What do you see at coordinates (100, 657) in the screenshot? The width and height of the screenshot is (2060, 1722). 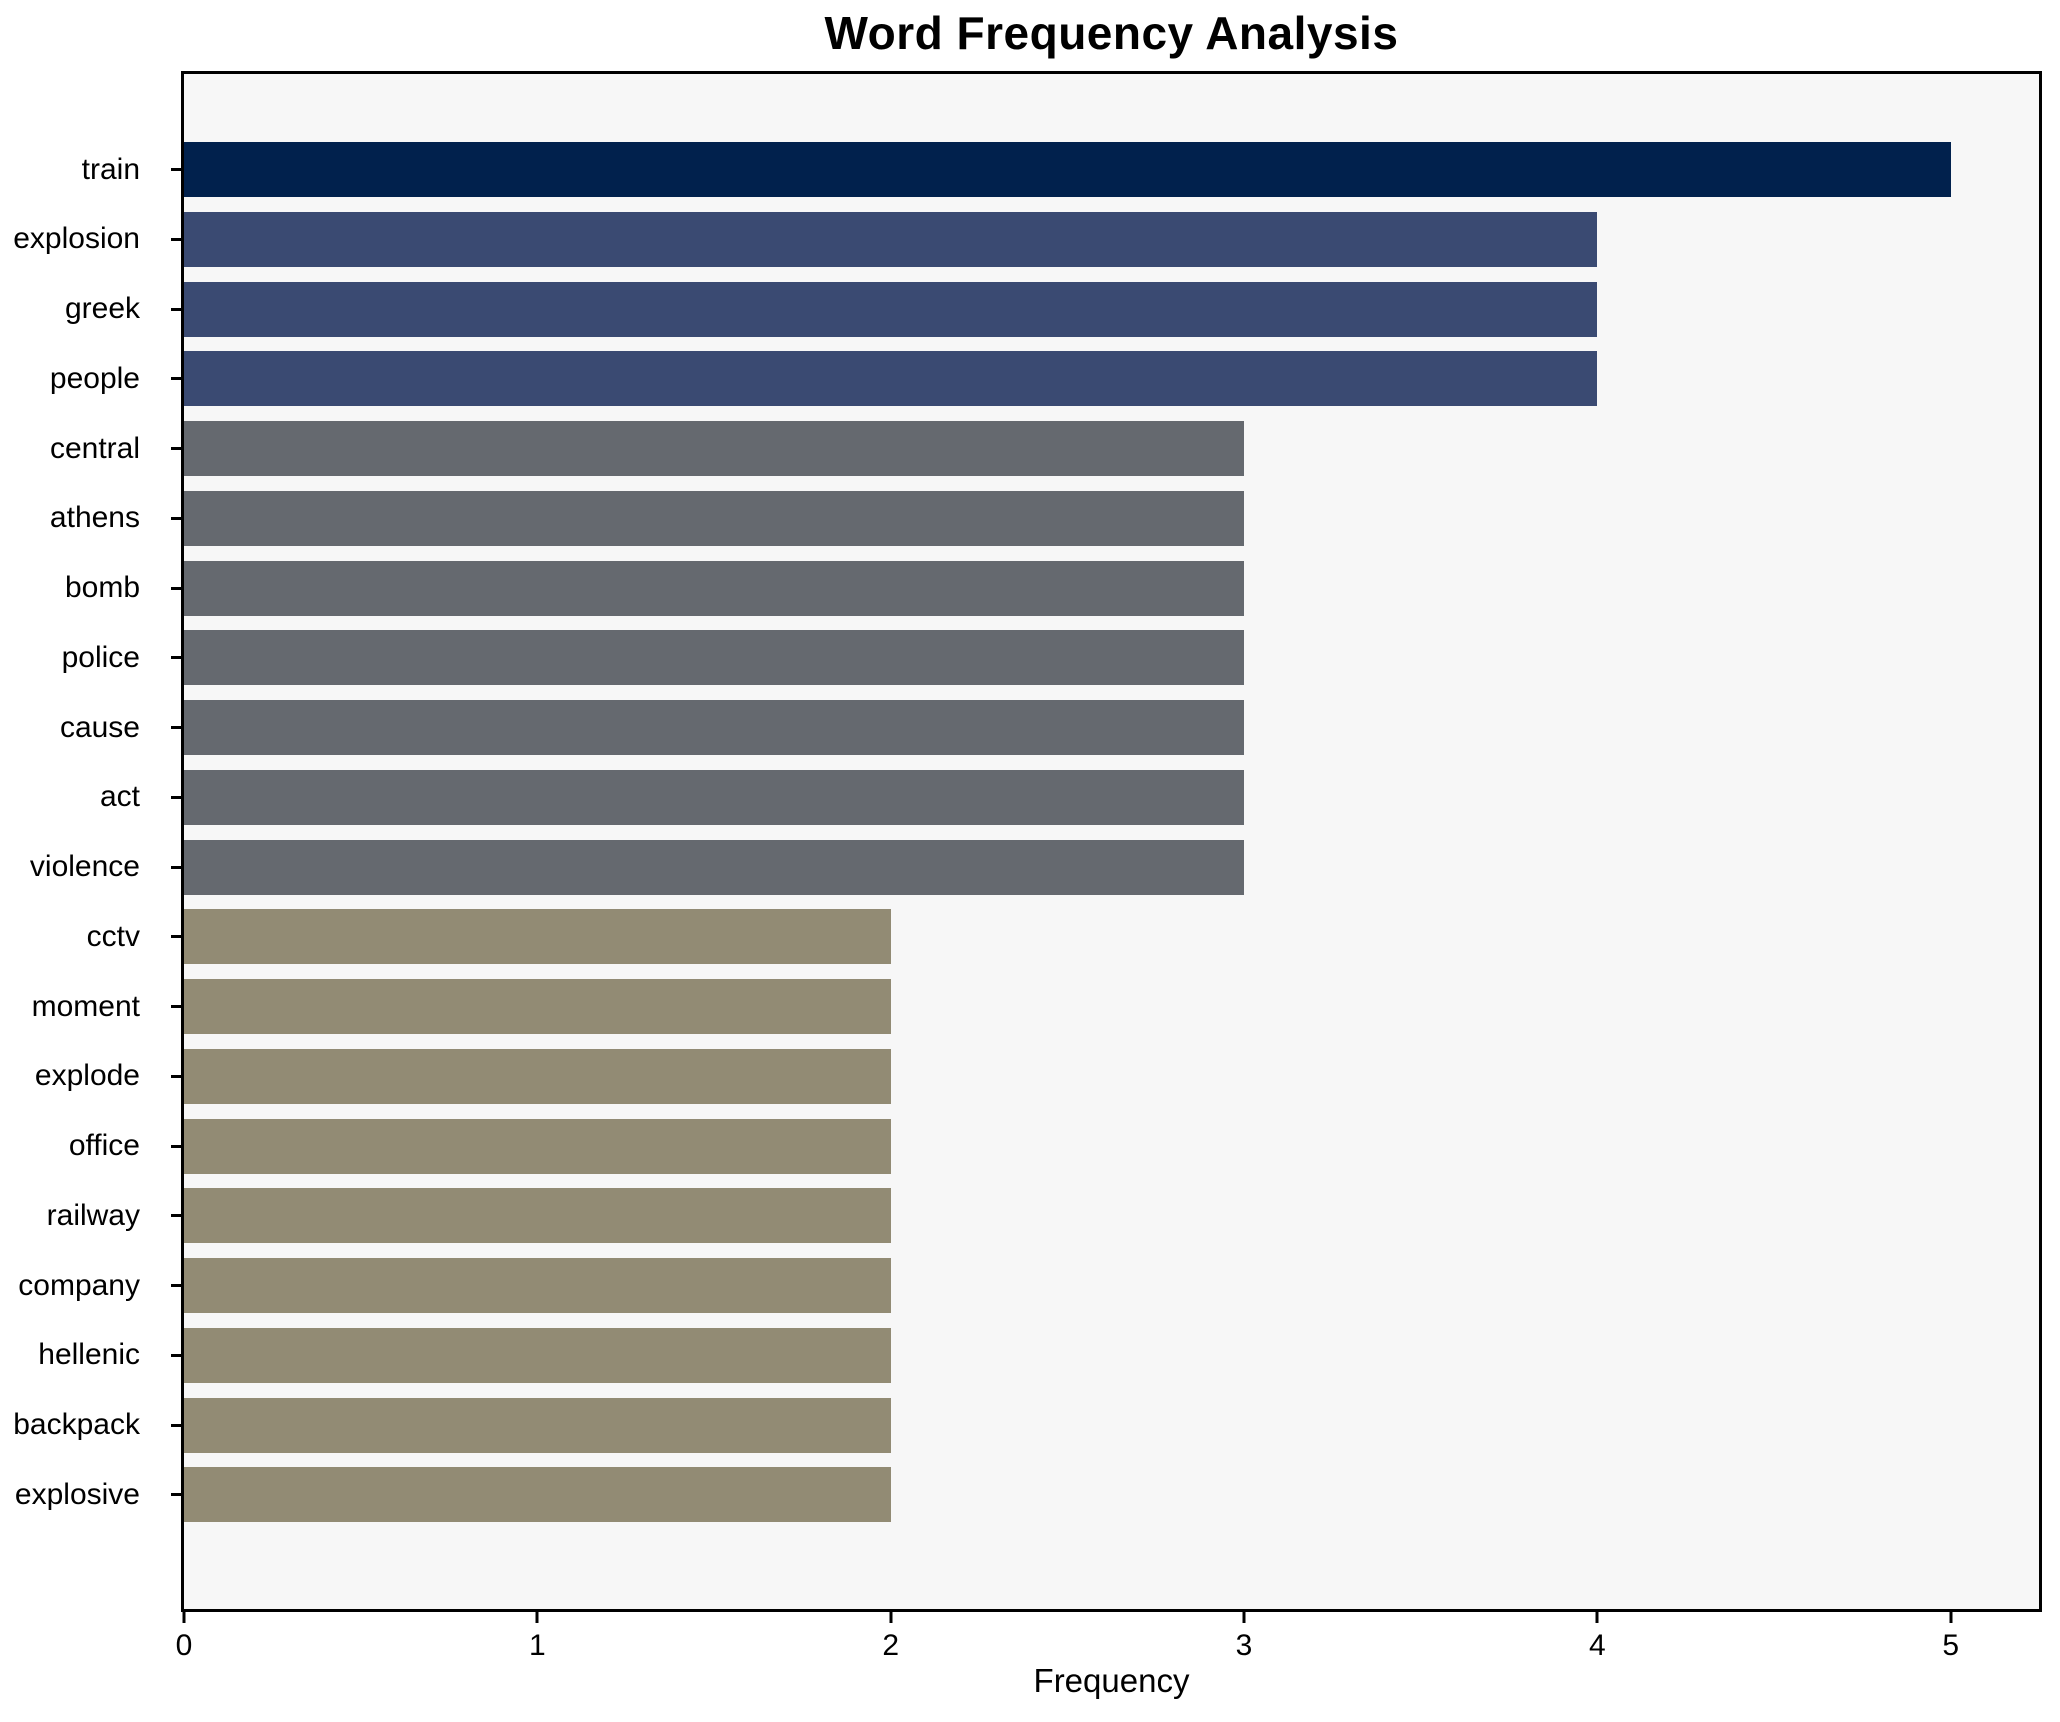 I see `y-tick-label: police` at bounding box center [100, 657].